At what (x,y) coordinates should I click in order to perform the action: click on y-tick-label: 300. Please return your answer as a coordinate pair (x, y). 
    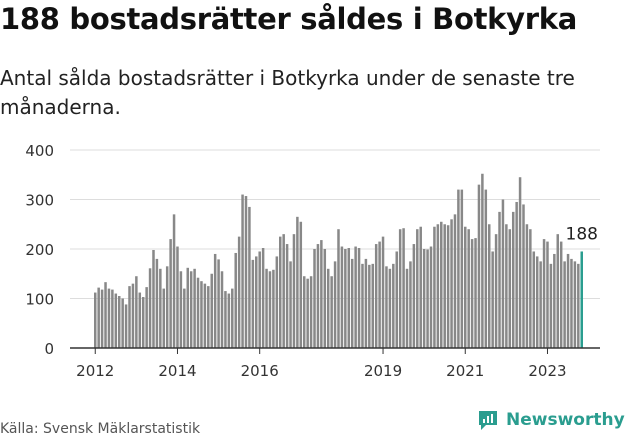
    Looking at the image, I should click on (39, 201).